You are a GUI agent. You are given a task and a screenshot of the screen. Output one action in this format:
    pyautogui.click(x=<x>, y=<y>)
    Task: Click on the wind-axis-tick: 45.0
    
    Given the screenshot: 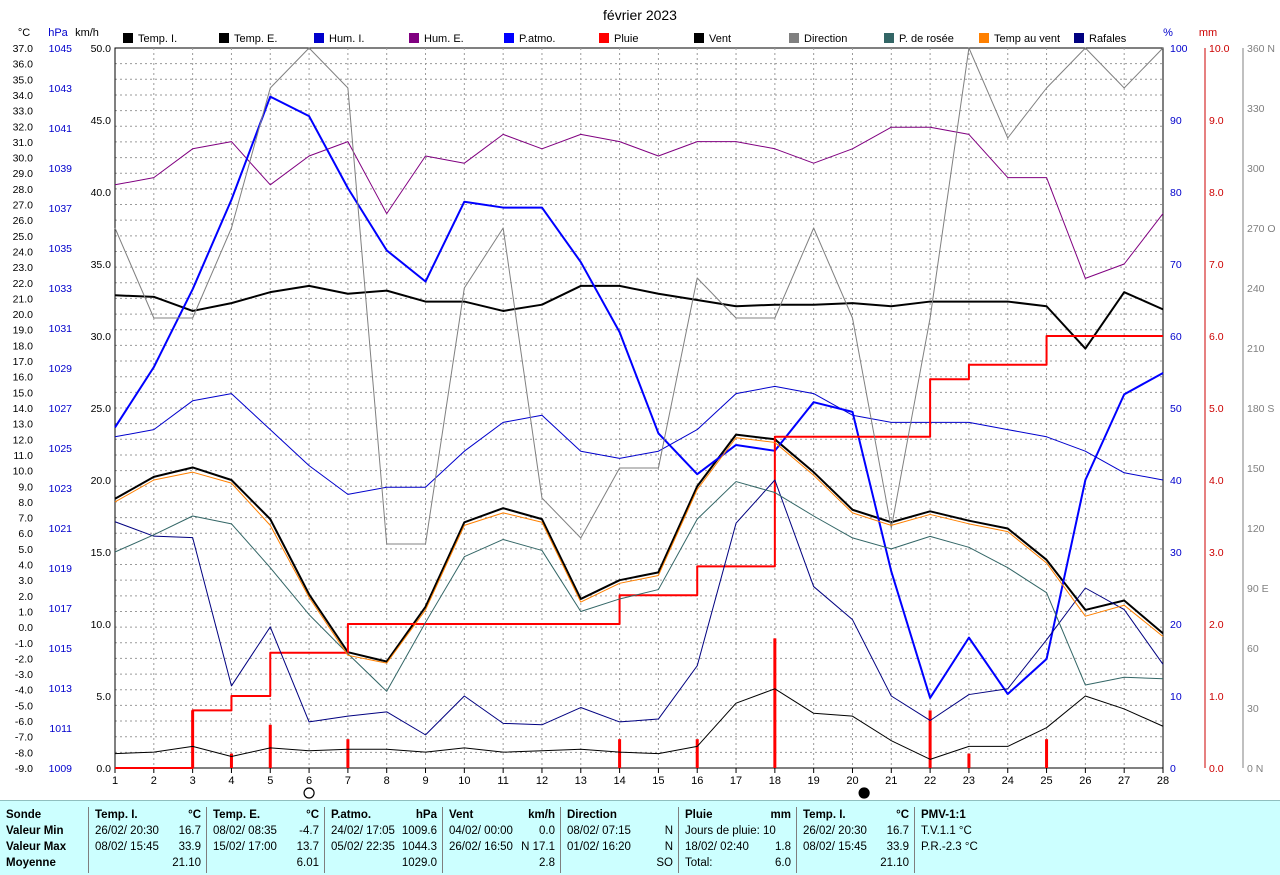 What is the action you would take?
    pyautogui.click(x=101, y=121)
    